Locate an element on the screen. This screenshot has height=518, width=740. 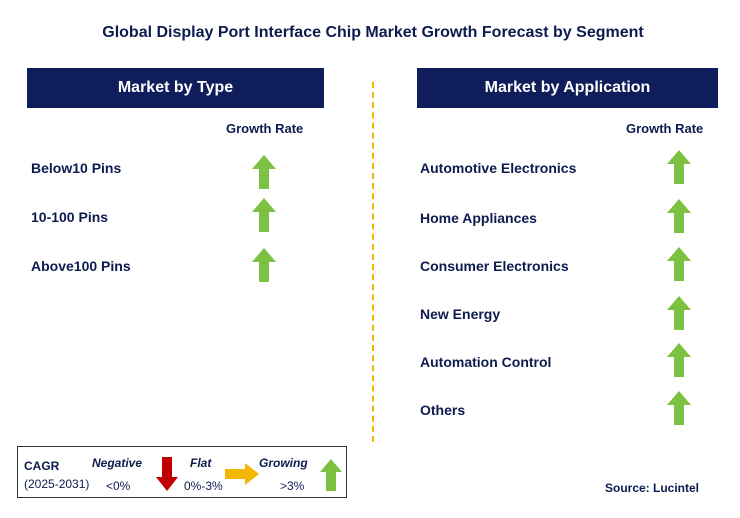
market-by-type-header: Market by Type is located at coordinates (175, 88).